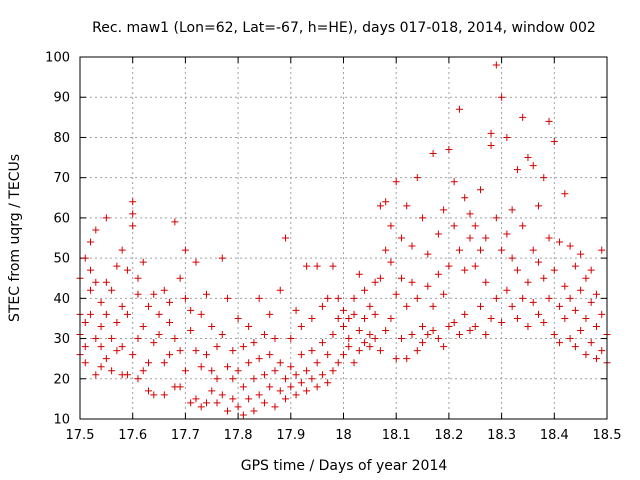  I want to click on x-tick-label: 17.7, so click(185, 435).